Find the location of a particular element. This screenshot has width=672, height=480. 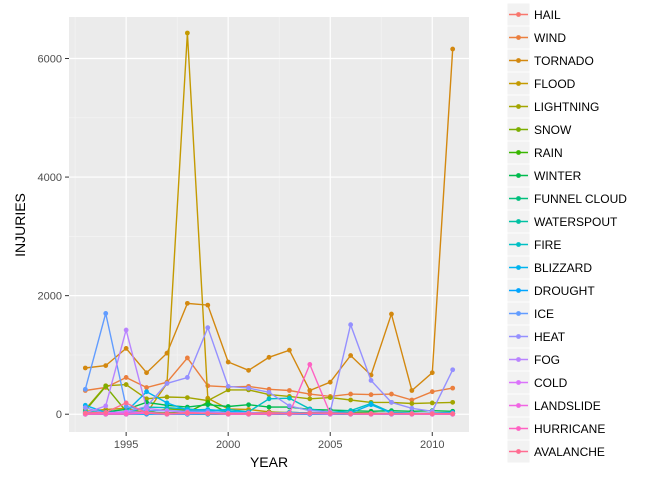

legend-item: BLIZZARD is located at coordinates (549, 267).